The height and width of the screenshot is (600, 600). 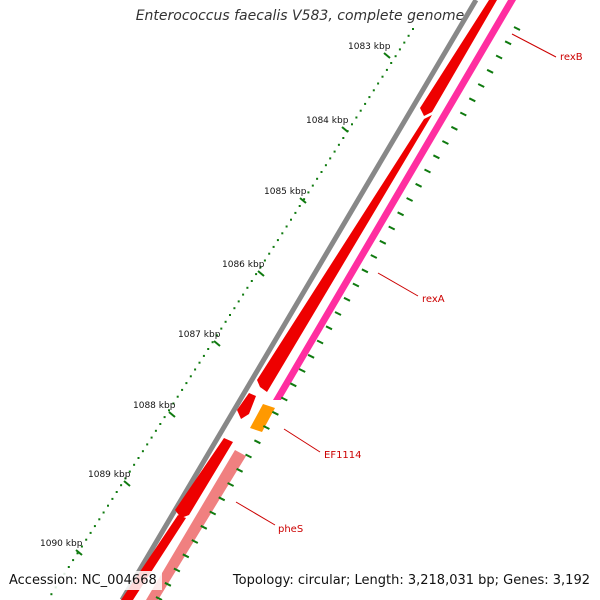 What do you see at coordinates (83, 580) in the screenshot?
I see `accession-label: Accession: NC_004668` at bounding box center [83, 580].